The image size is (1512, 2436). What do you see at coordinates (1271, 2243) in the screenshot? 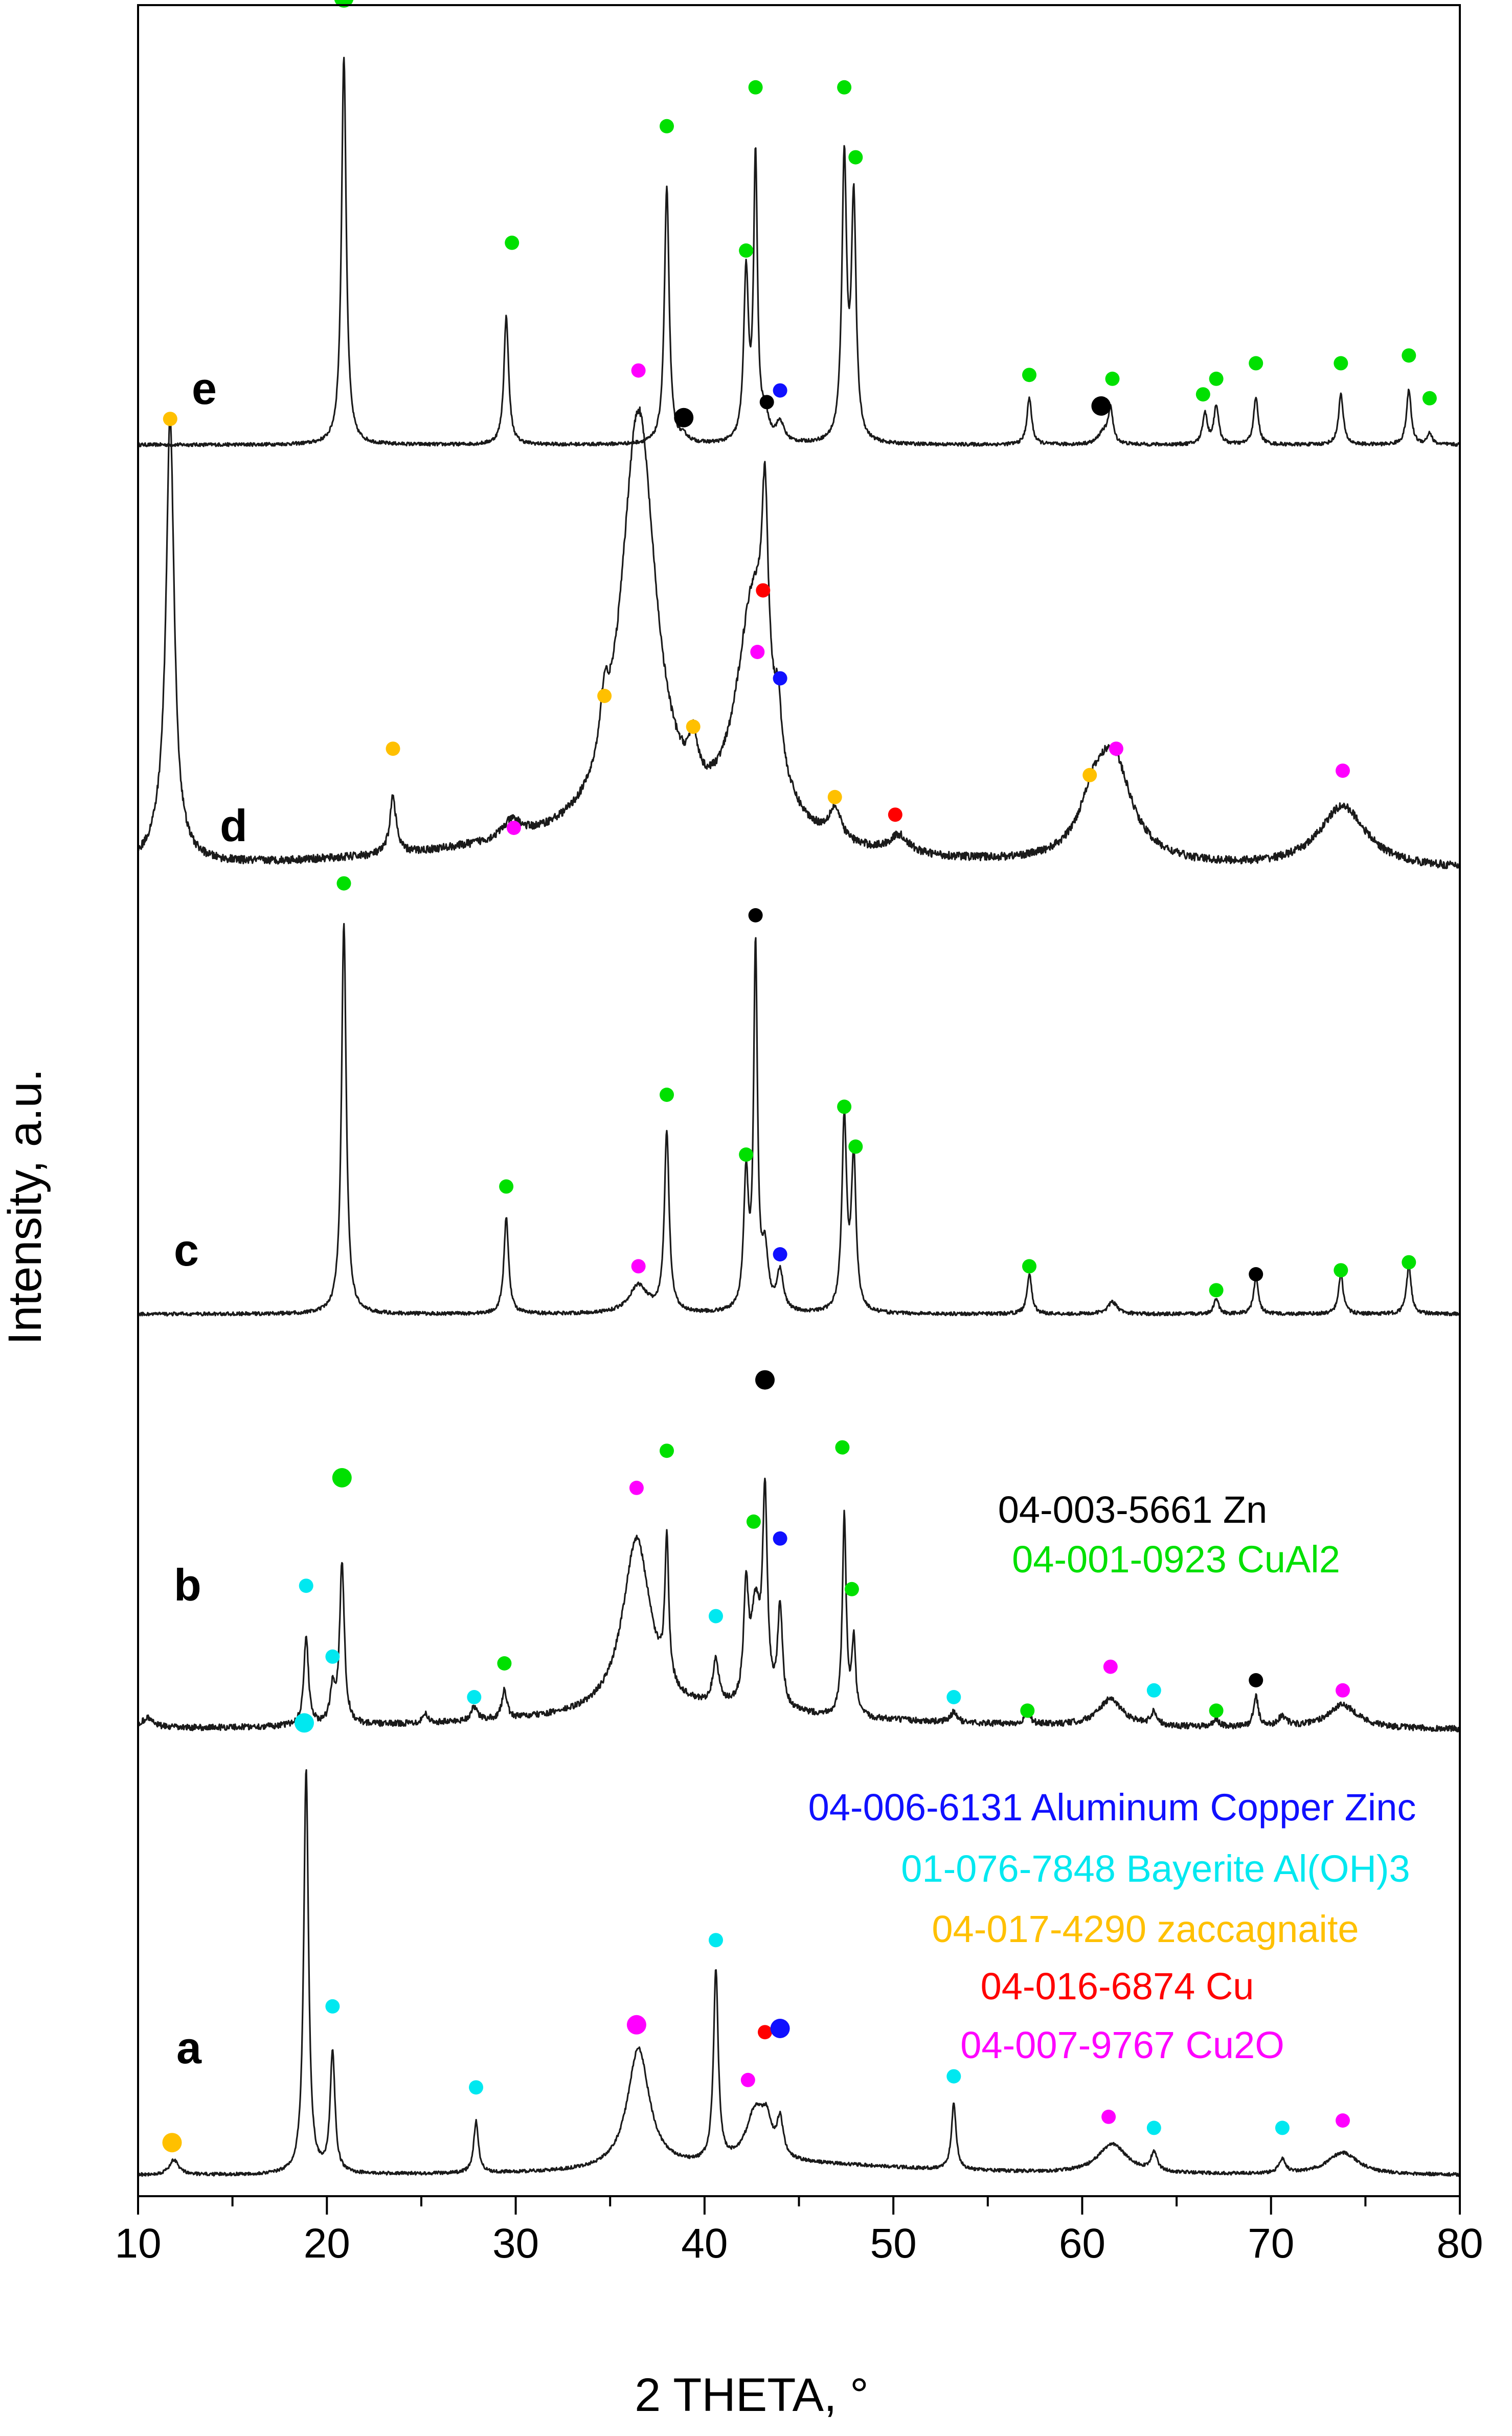
I see `x-tick-label-70: 70` at bounding box center [1271, 2243].